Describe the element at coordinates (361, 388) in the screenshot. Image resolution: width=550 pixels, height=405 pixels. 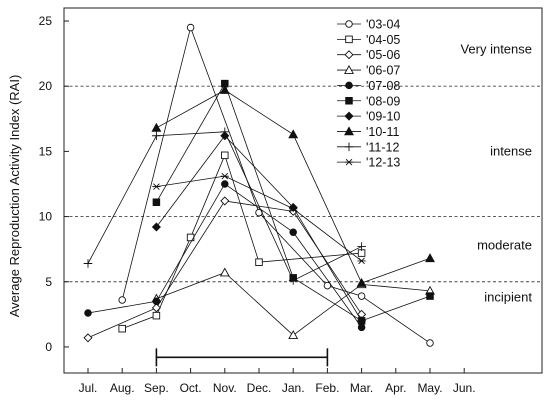
I see `x-tick-label: Mar.` at that location.